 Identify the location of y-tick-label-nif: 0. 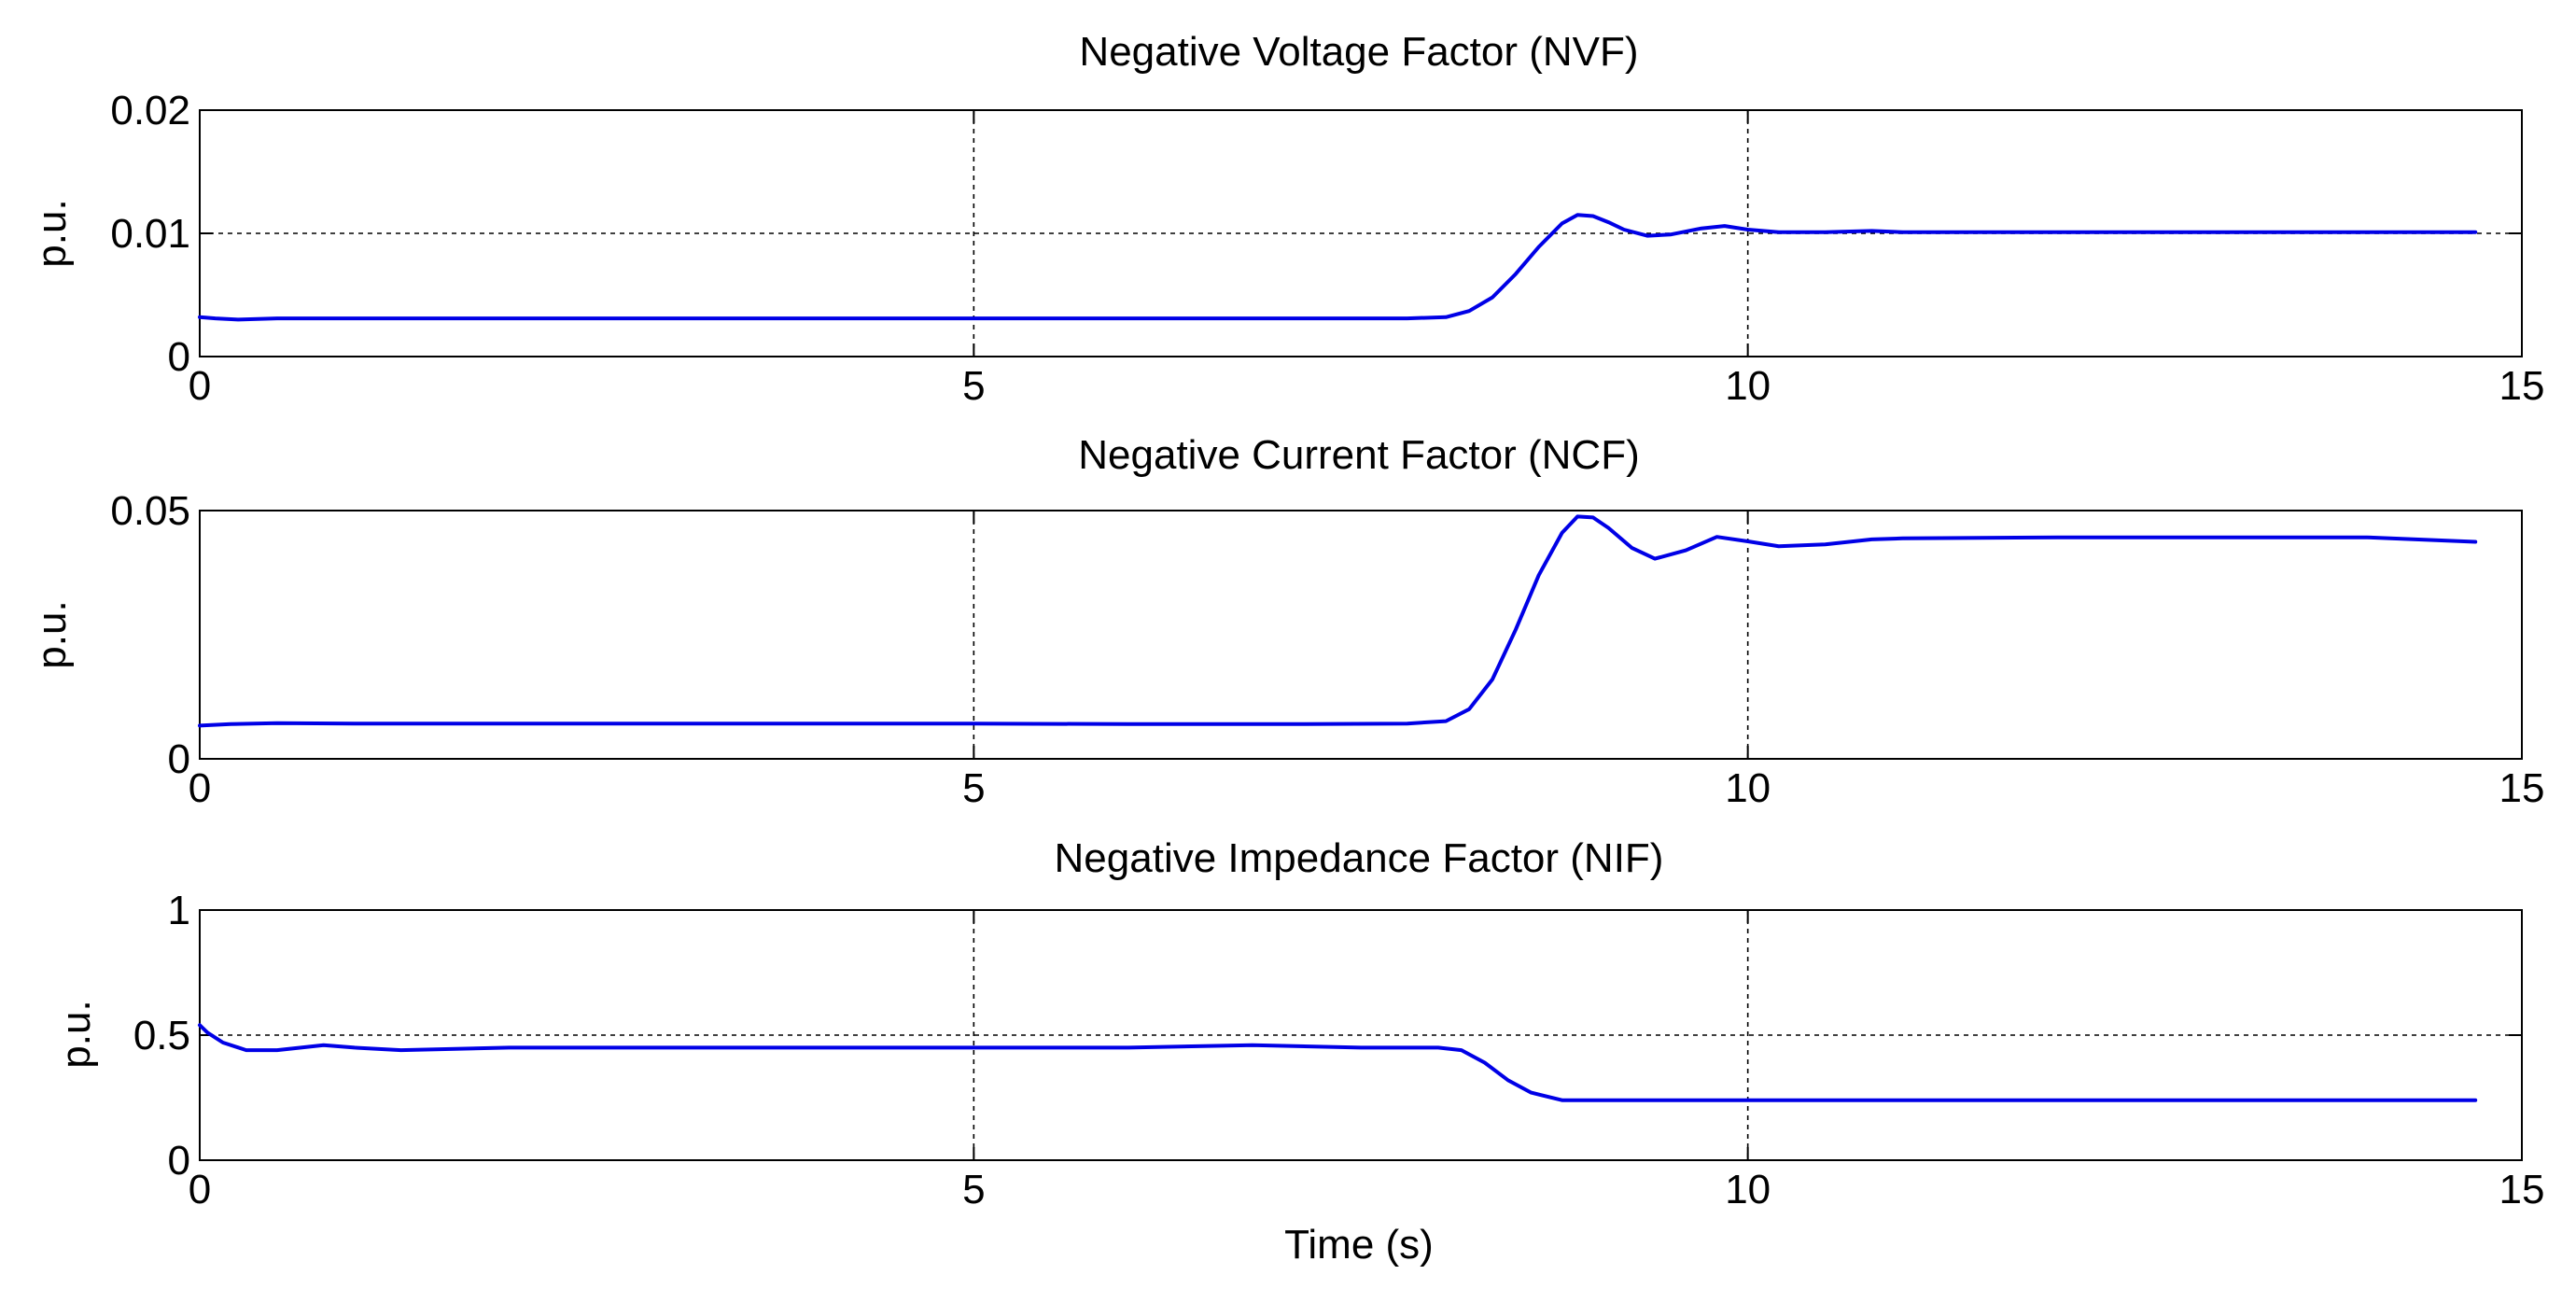
(179, 1161).